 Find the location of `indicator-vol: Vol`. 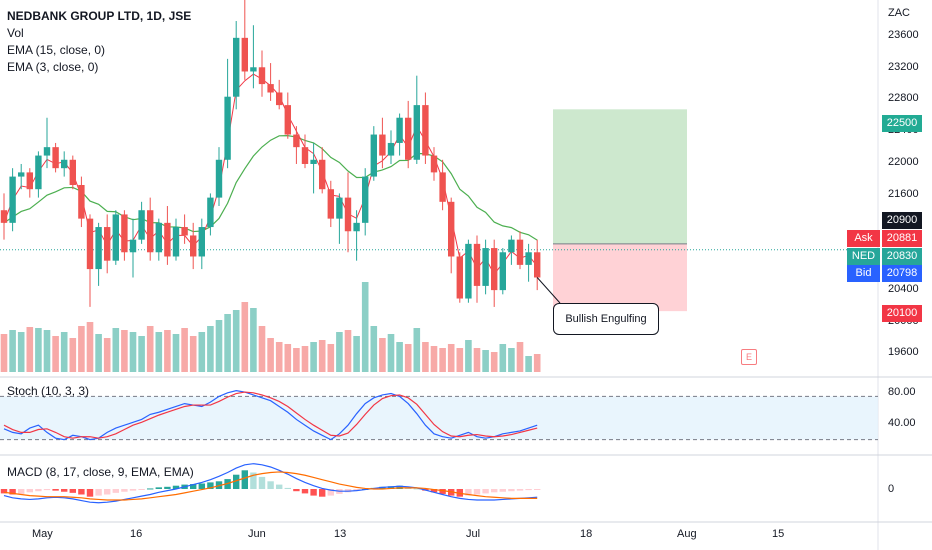

indicator-vol: Vol is located at coordinates (15, 33).